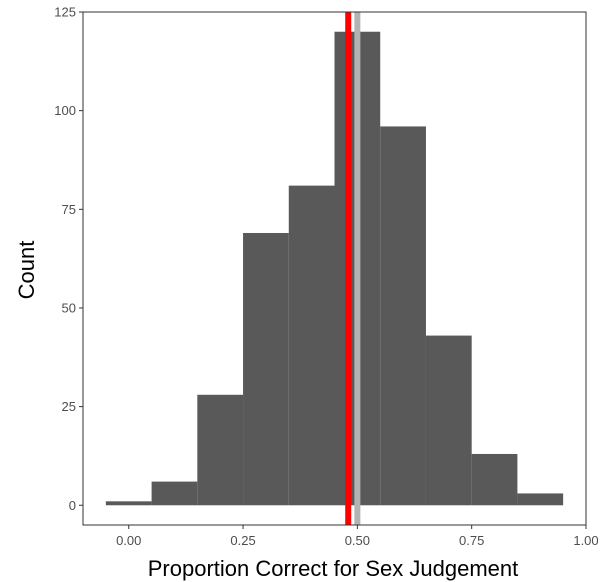 The height and width of the screenshot is (582, 611). Describe the element at coordinates (69, 307) in the screenshot. I see `y-tick-label-2: 50` at that location.